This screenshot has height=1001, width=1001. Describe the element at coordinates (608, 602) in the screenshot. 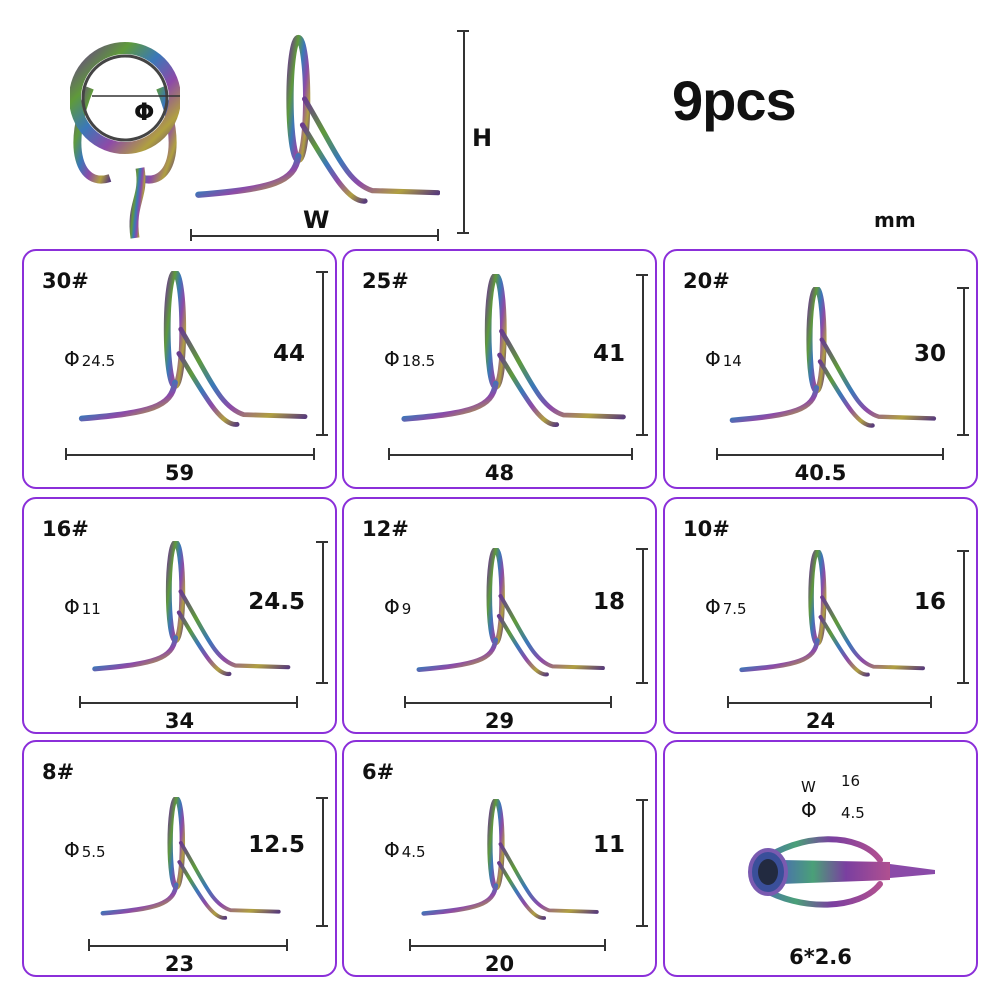

I see `guide-height-value: 18` at that location.